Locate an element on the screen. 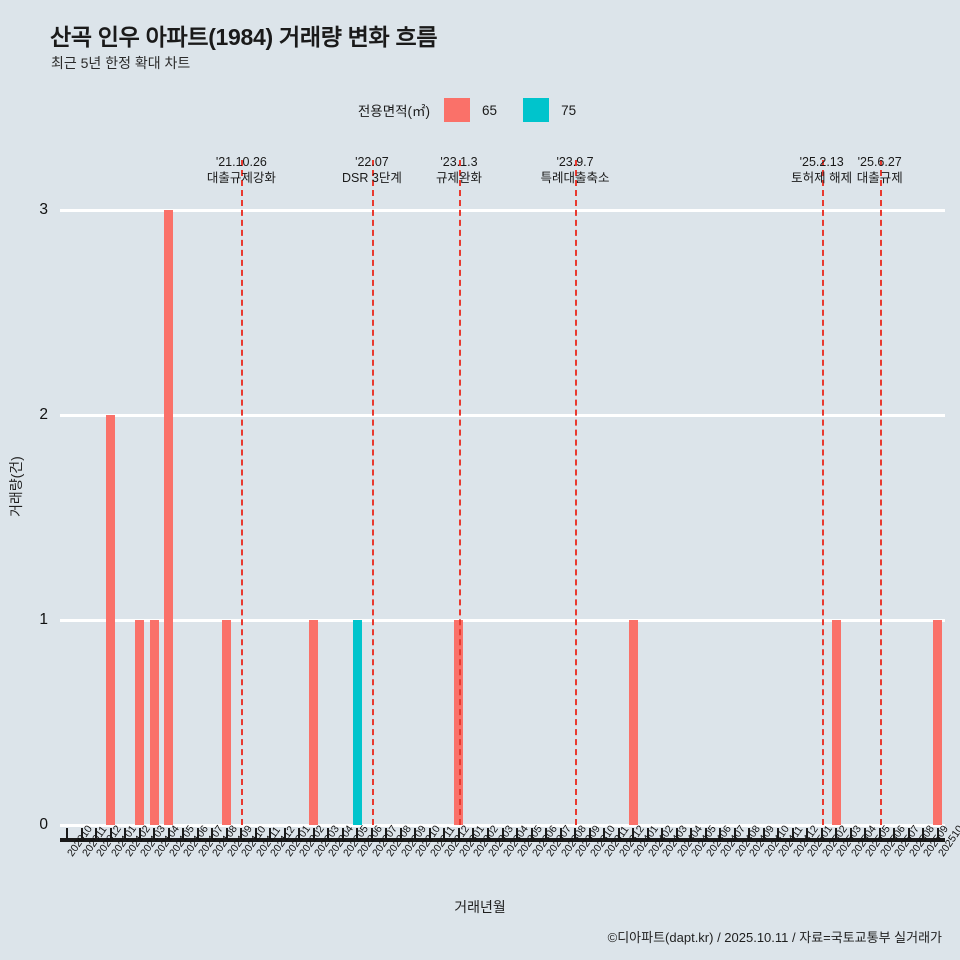  event-text-5: 대출규제 is located at coordinates (879, 178).